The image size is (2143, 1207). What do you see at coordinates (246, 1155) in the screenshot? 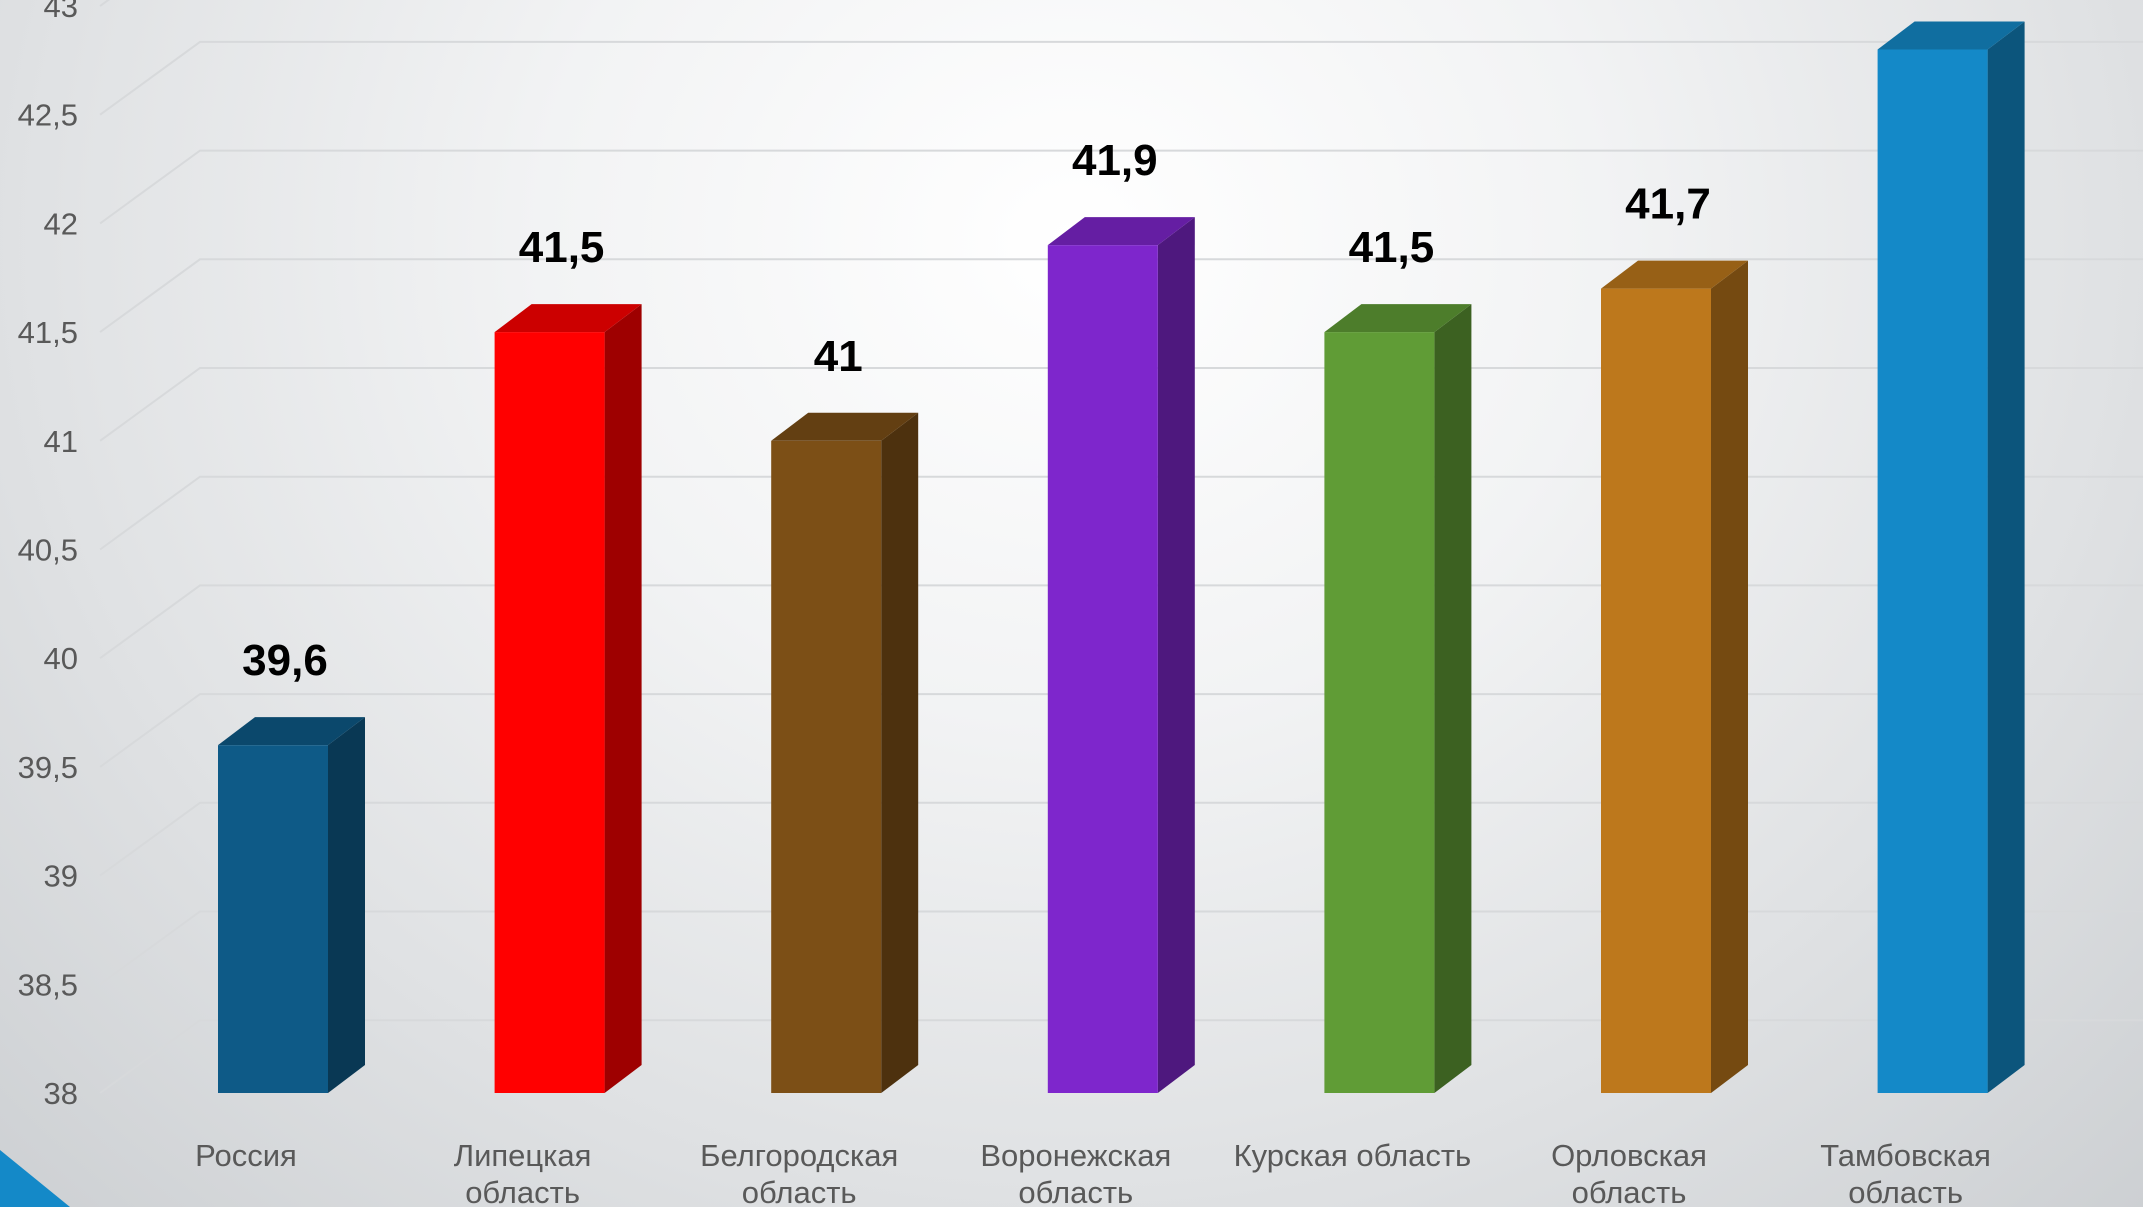
I see `category-label: Россия` at bounding box center [246, 1155].